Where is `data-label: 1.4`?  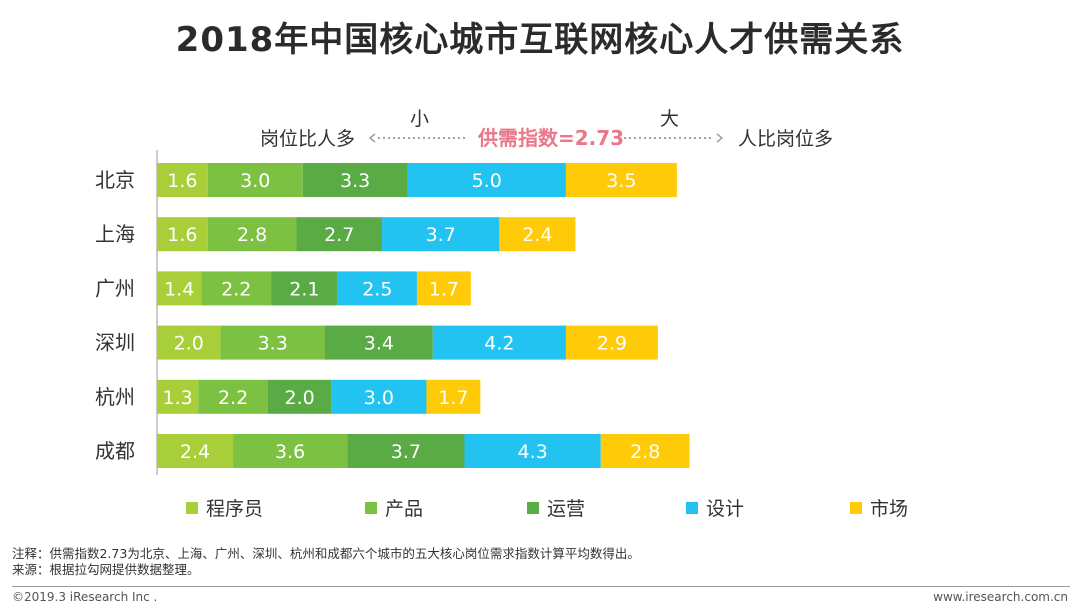
data-label: 1.4 is located at coordinates (179, 289).